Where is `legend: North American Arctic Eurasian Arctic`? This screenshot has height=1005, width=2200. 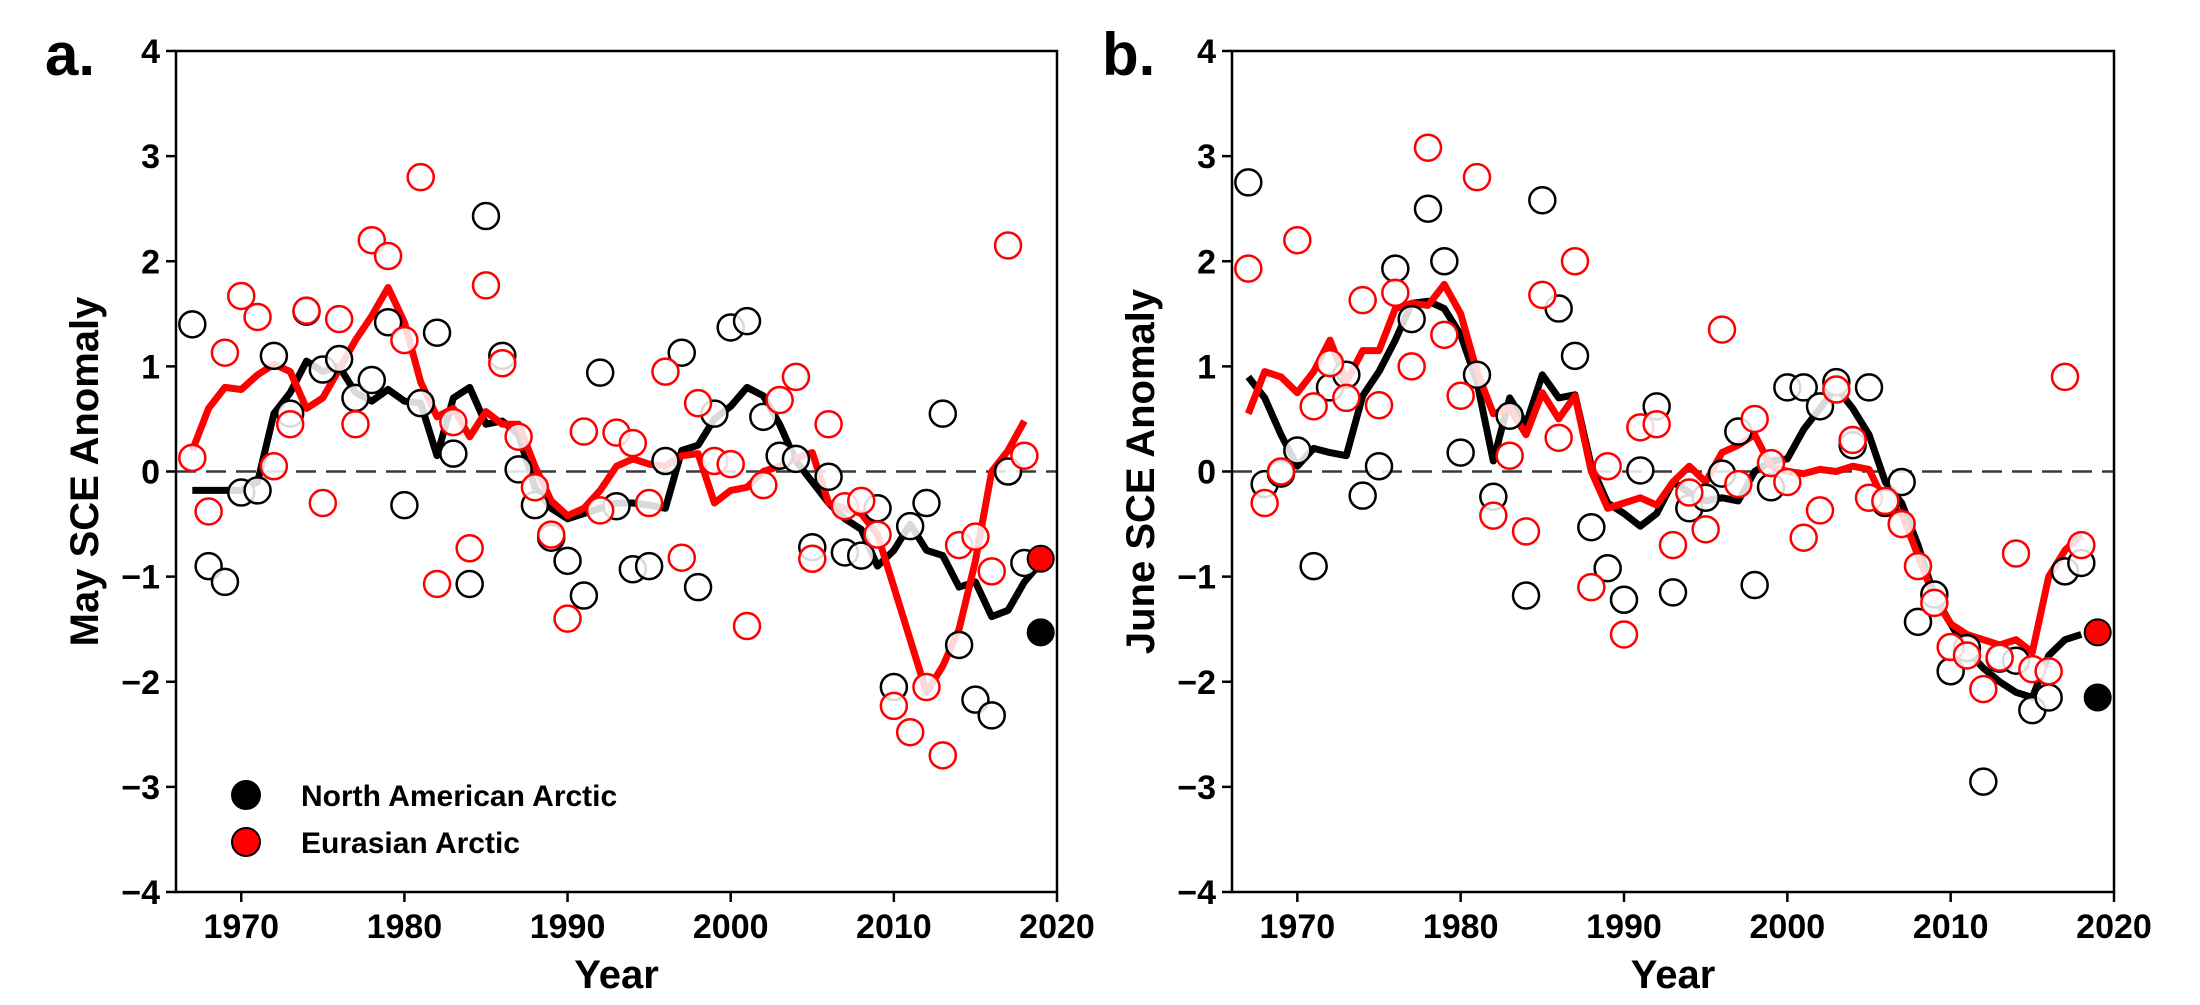 legend: North American Arctic Eurasian Arctic is located at coordinates (424, 820).